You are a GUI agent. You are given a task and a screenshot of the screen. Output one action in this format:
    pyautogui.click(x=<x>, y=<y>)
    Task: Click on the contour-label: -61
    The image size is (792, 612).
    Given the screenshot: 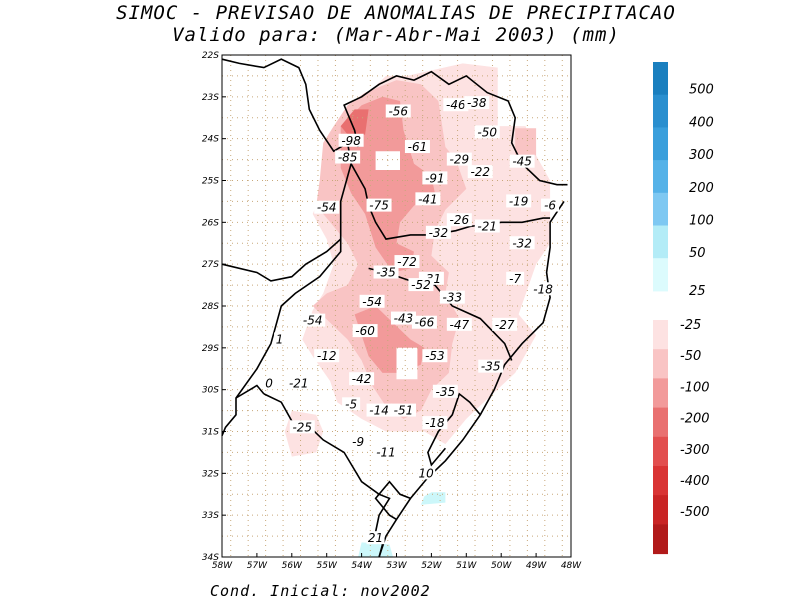 What is the action you would take?
    pyautogui.click(x=418, y=147)
    